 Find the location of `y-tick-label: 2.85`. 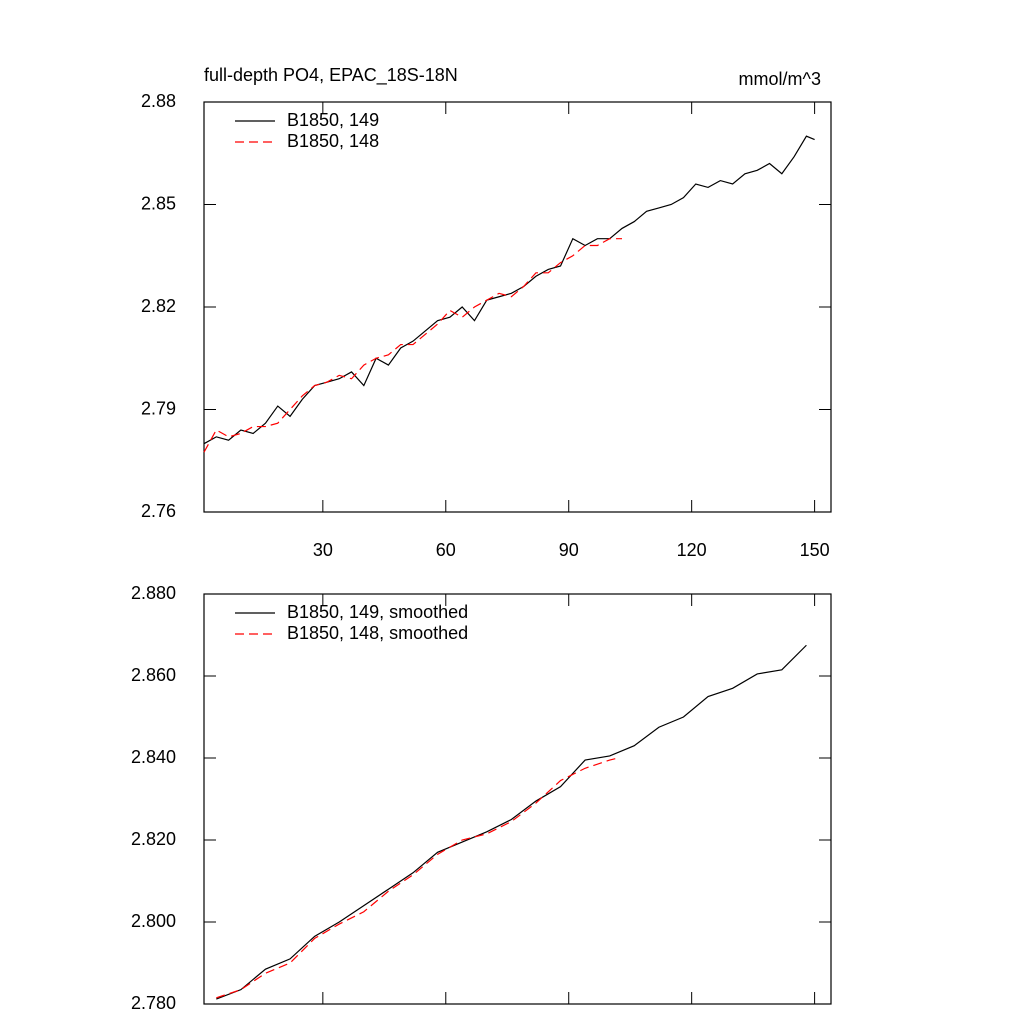

y-tick-label: 2.85 is located at coordinates (158, 203).